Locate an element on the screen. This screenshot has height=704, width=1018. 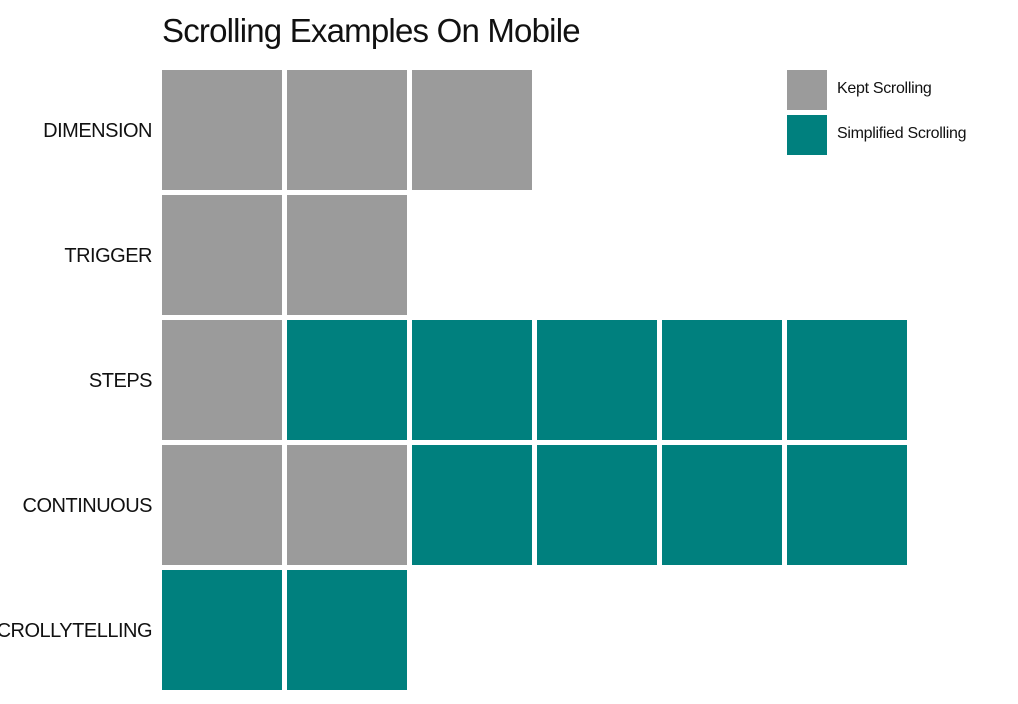
chart-title: Scrolling Examples On Mobile is located at coordinates (371, 30).